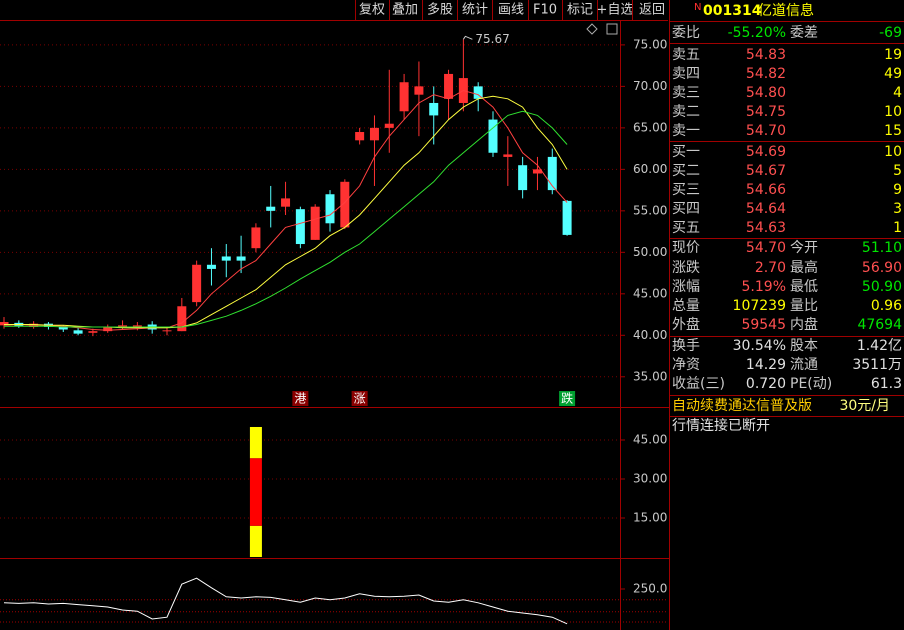 Image resolution: width=904 pixels, height=630 pixels. I want to click on order-volume: 5, so click(897, 171).